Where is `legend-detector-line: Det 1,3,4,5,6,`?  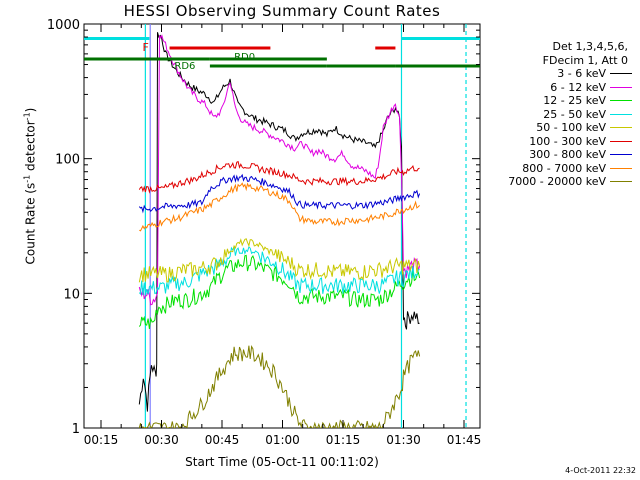
legend-detector-line: Det 1,3,4,5,6, is located at coordinates (590, 46).